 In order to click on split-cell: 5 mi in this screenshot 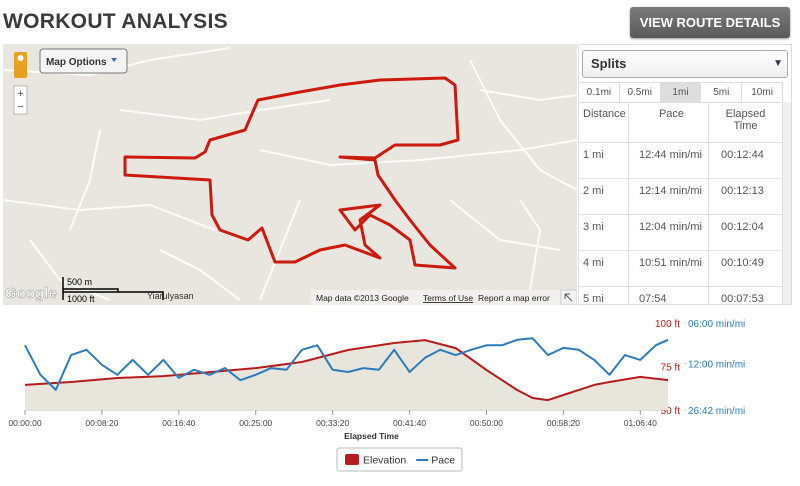, I will do `click(604, 295)`.